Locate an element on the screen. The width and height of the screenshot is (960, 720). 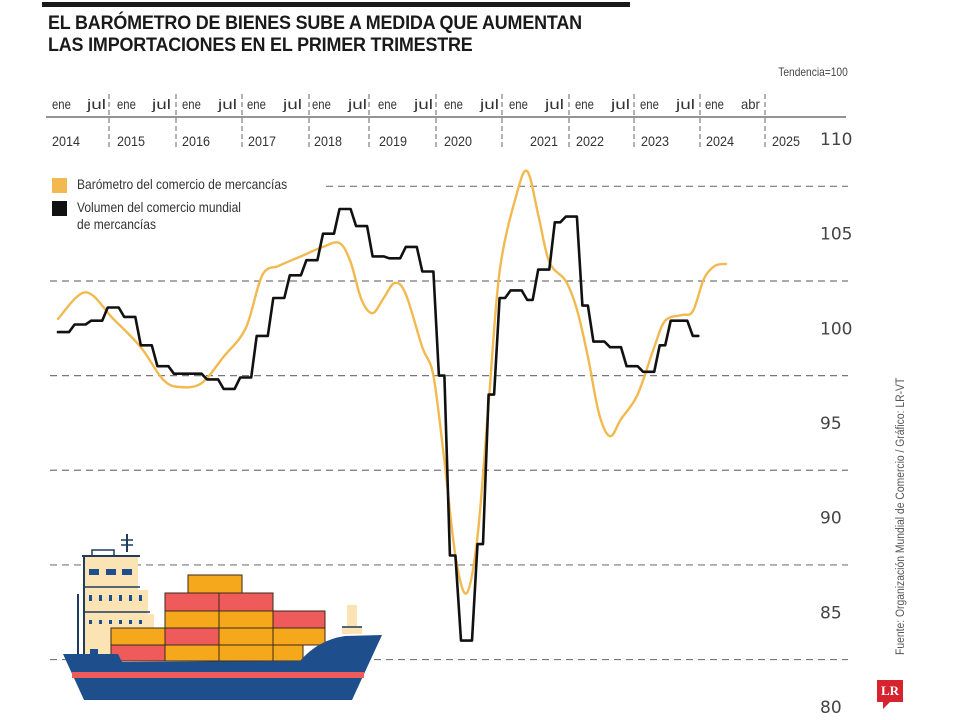
x-tick-label-year: 2024 is located at coordinates (720, 141).